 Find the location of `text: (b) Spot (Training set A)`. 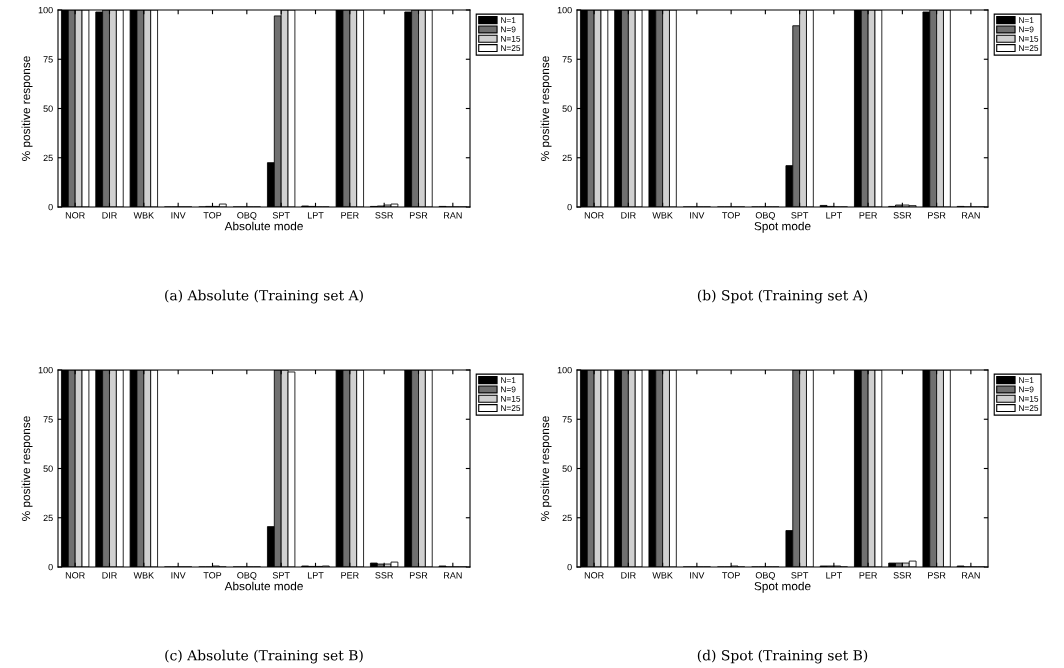

text: (b) Spot (Training set A) is located at coordinates (782, 296).